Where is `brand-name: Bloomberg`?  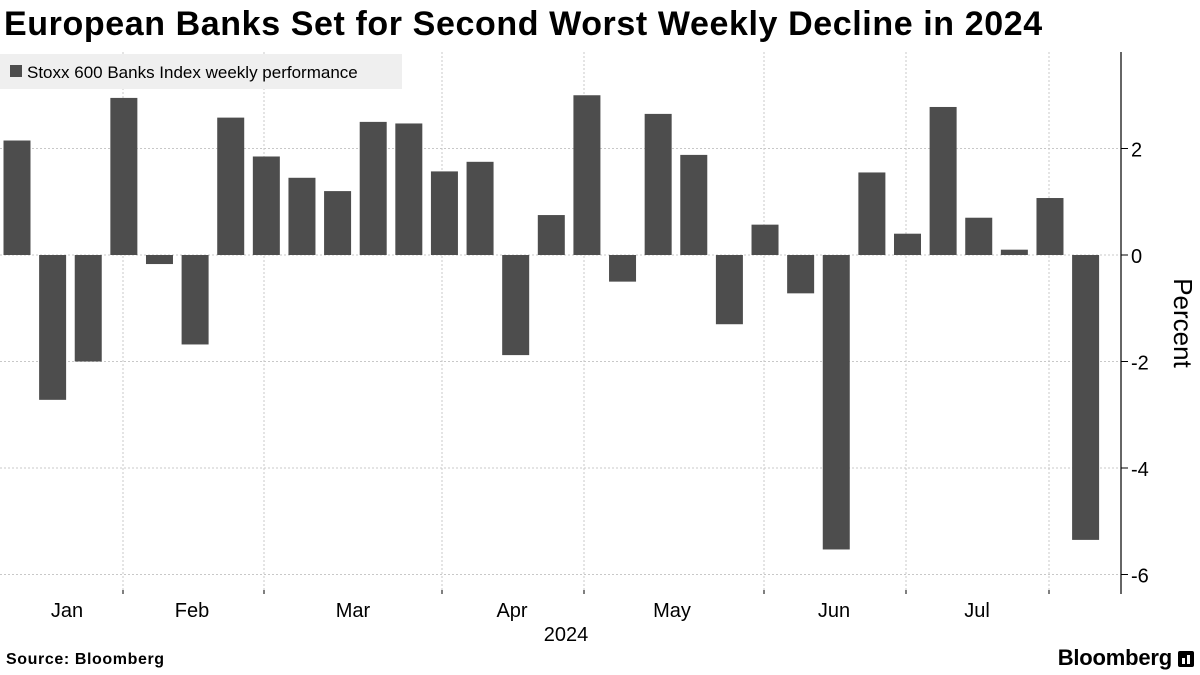
brand-name: Bloomberg is located at coordinates (1115, 657).